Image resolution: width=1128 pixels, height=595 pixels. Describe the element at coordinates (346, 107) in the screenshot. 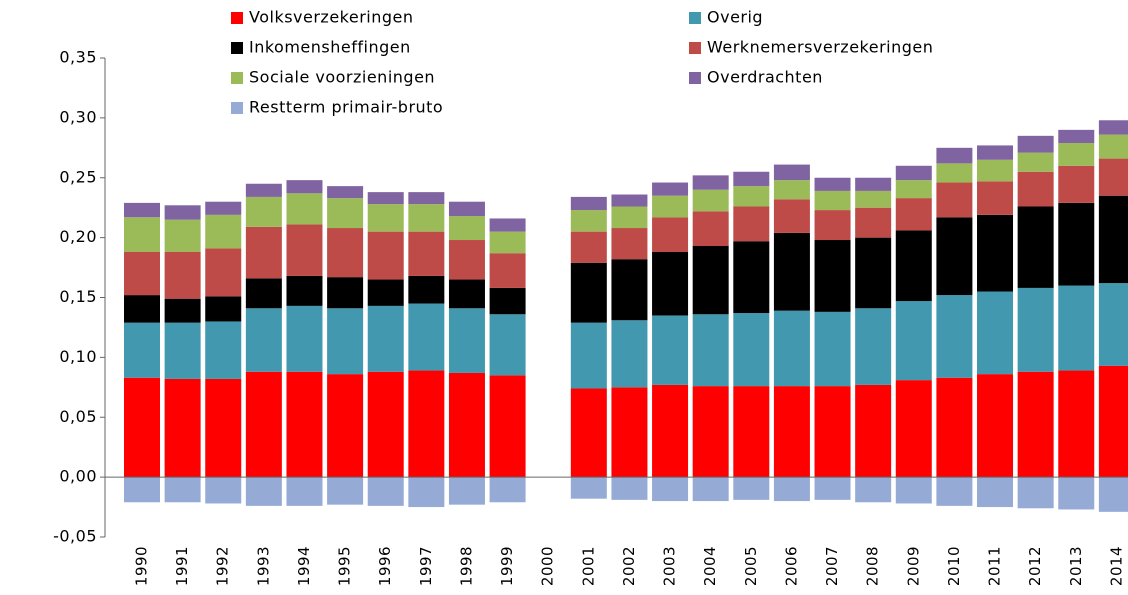

I see `legend-label: Restterm primair-bruto` at that location.